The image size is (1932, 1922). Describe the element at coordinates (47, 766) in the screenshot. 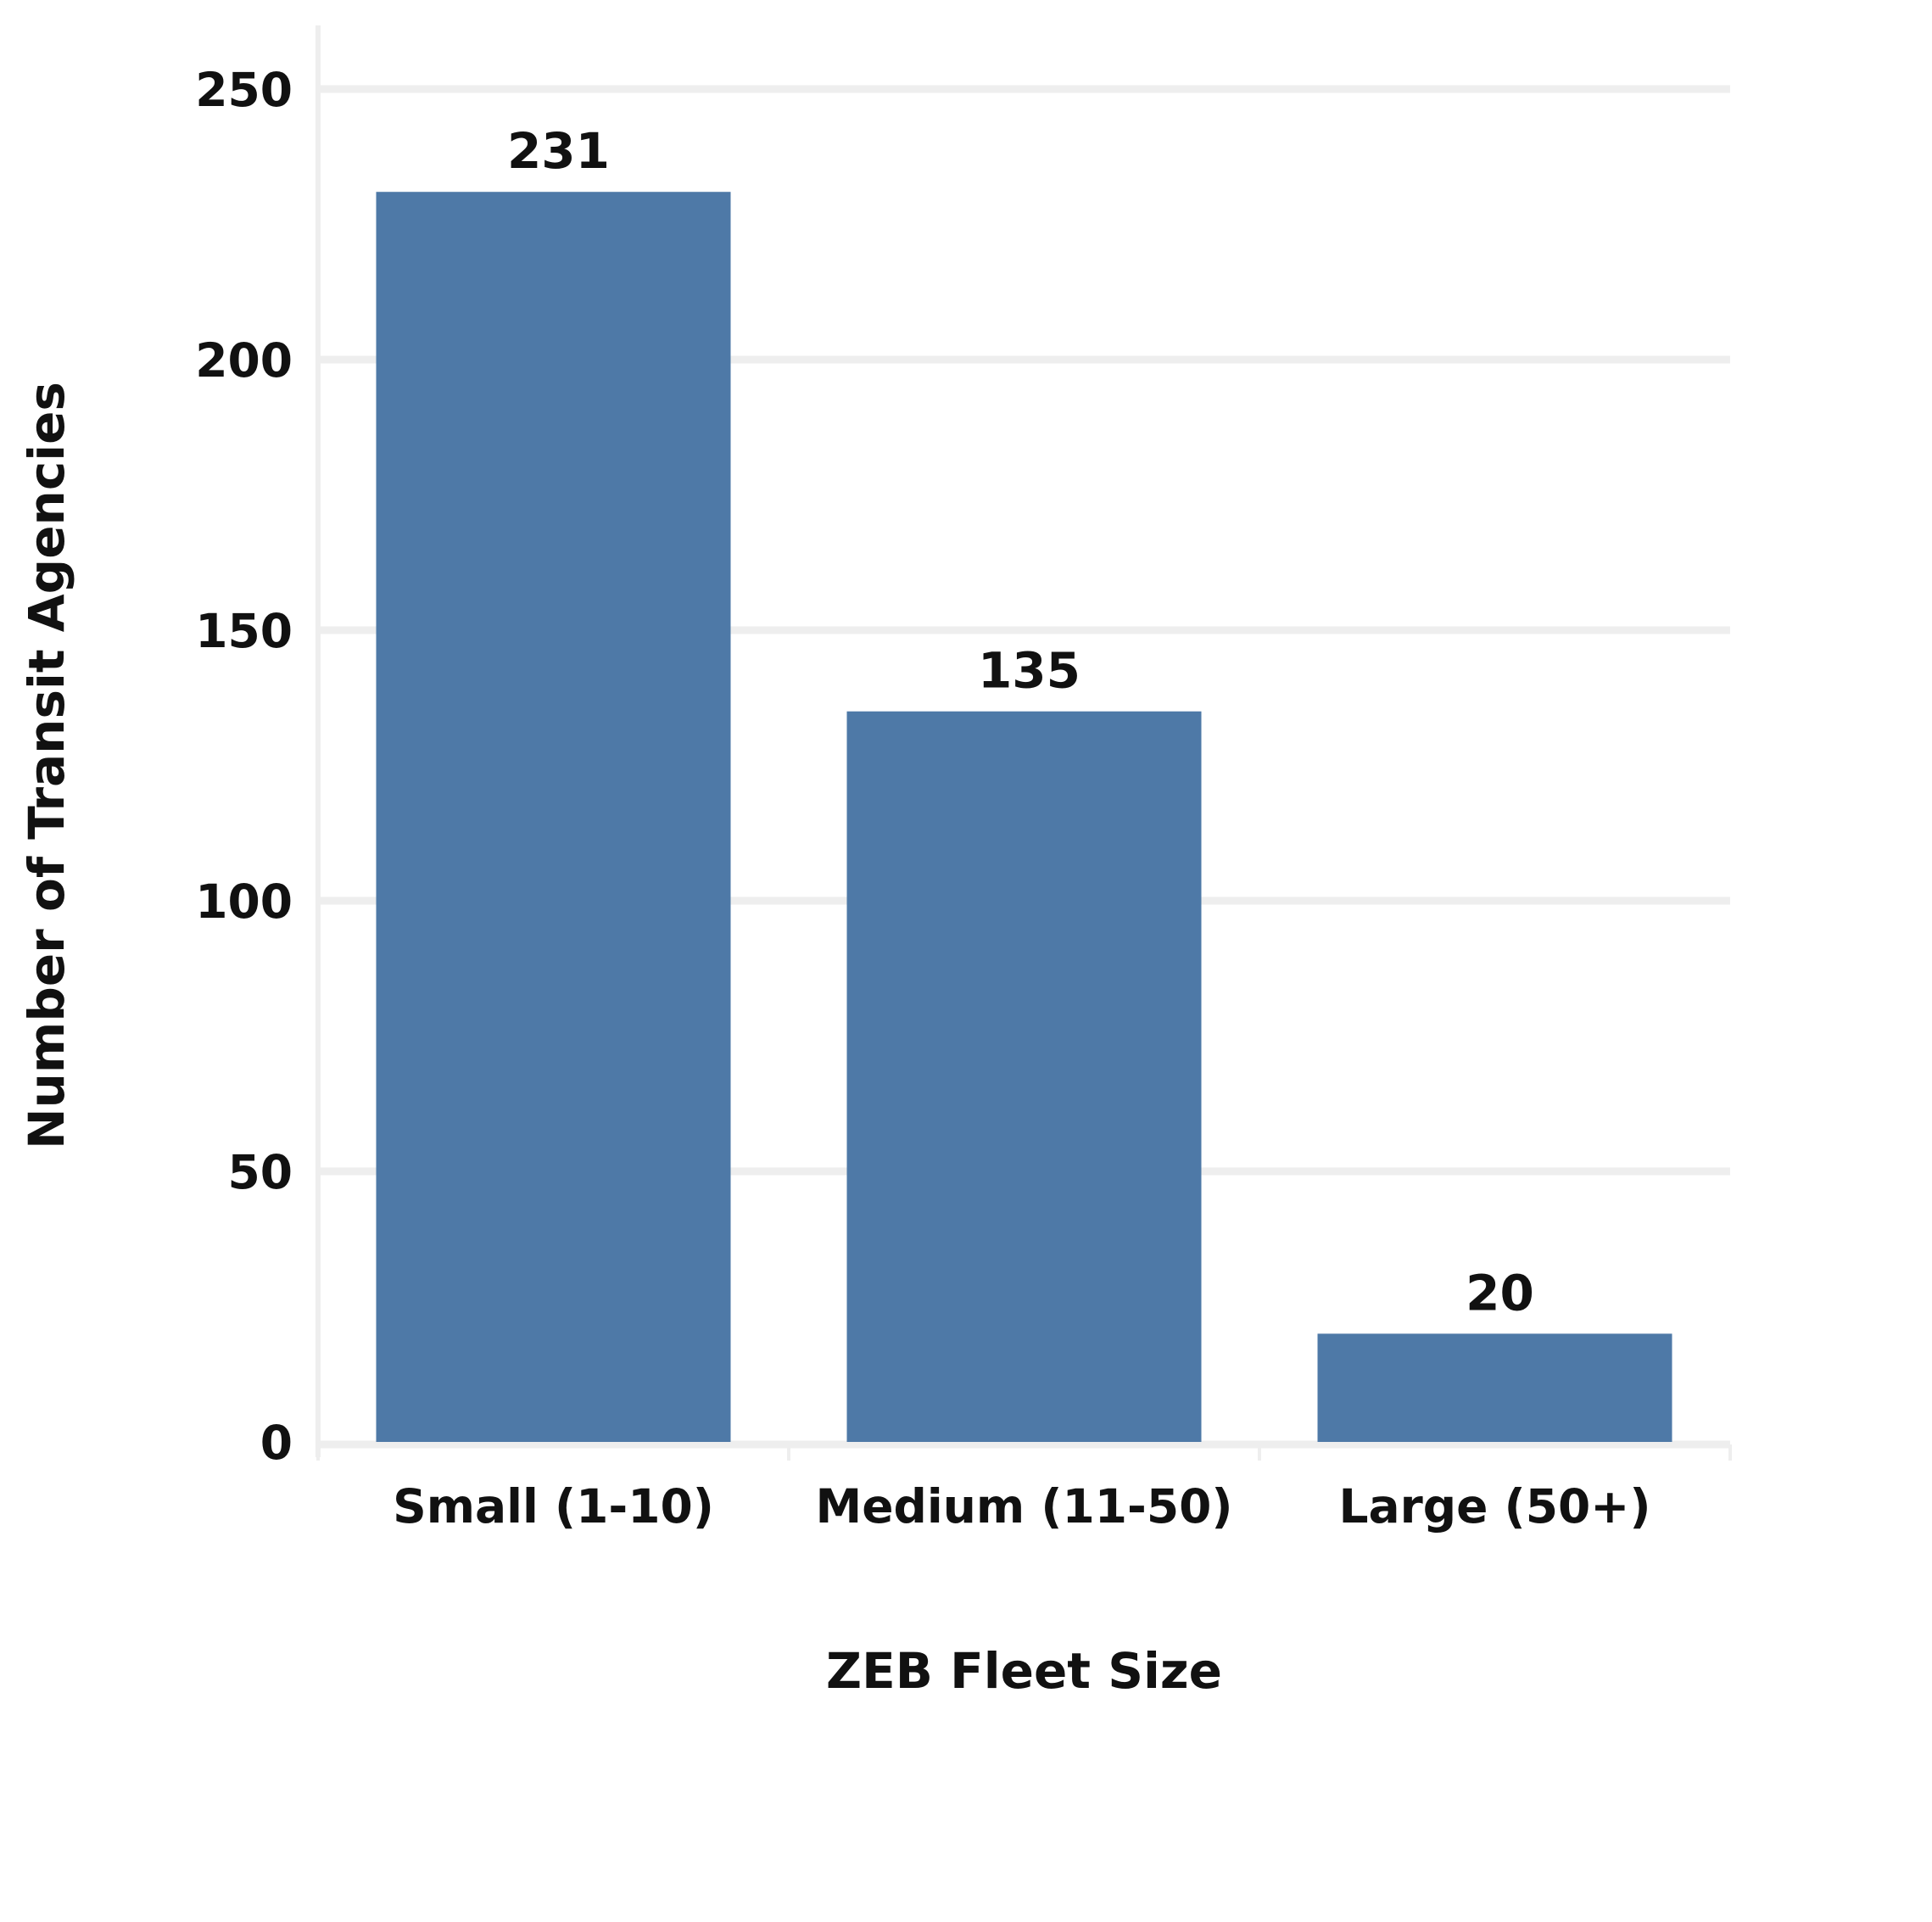

I see `y-axis-title: Number of Transit Agencies` at that location.